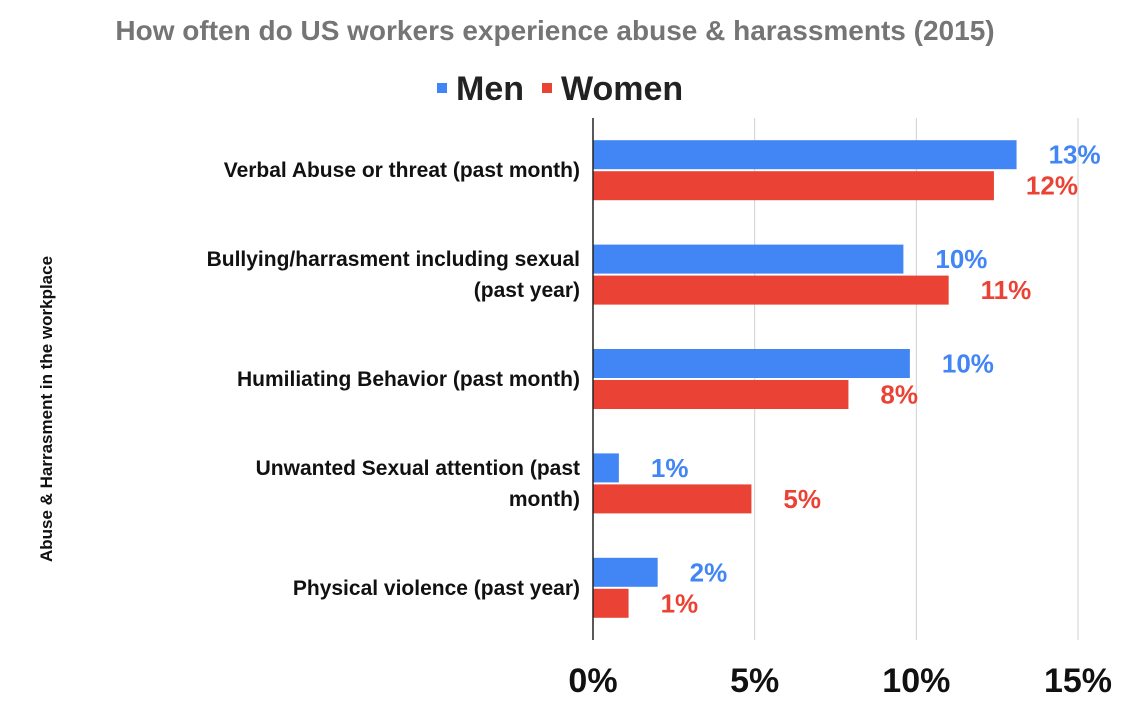  Describe the element at coordinates (670, 468) in the screenshot. I see `data-label-men-3: 1%` at that location.